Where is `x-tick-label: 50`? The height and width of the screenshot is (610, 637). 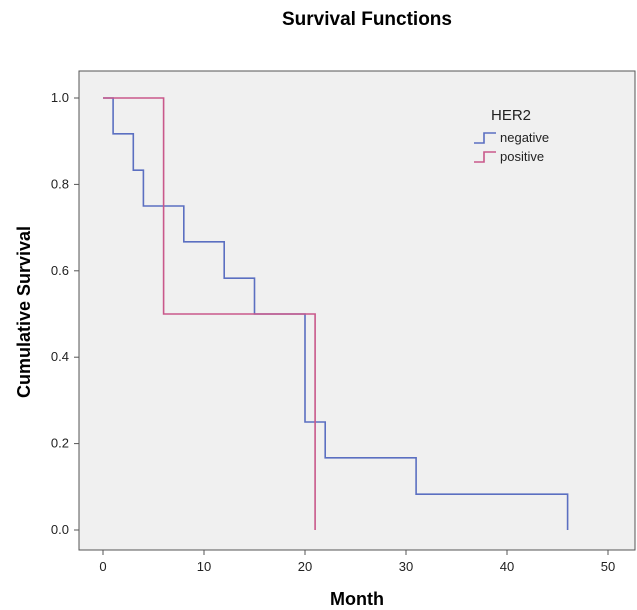 x-tick-label: 50 is located at coordinates (608, 566).